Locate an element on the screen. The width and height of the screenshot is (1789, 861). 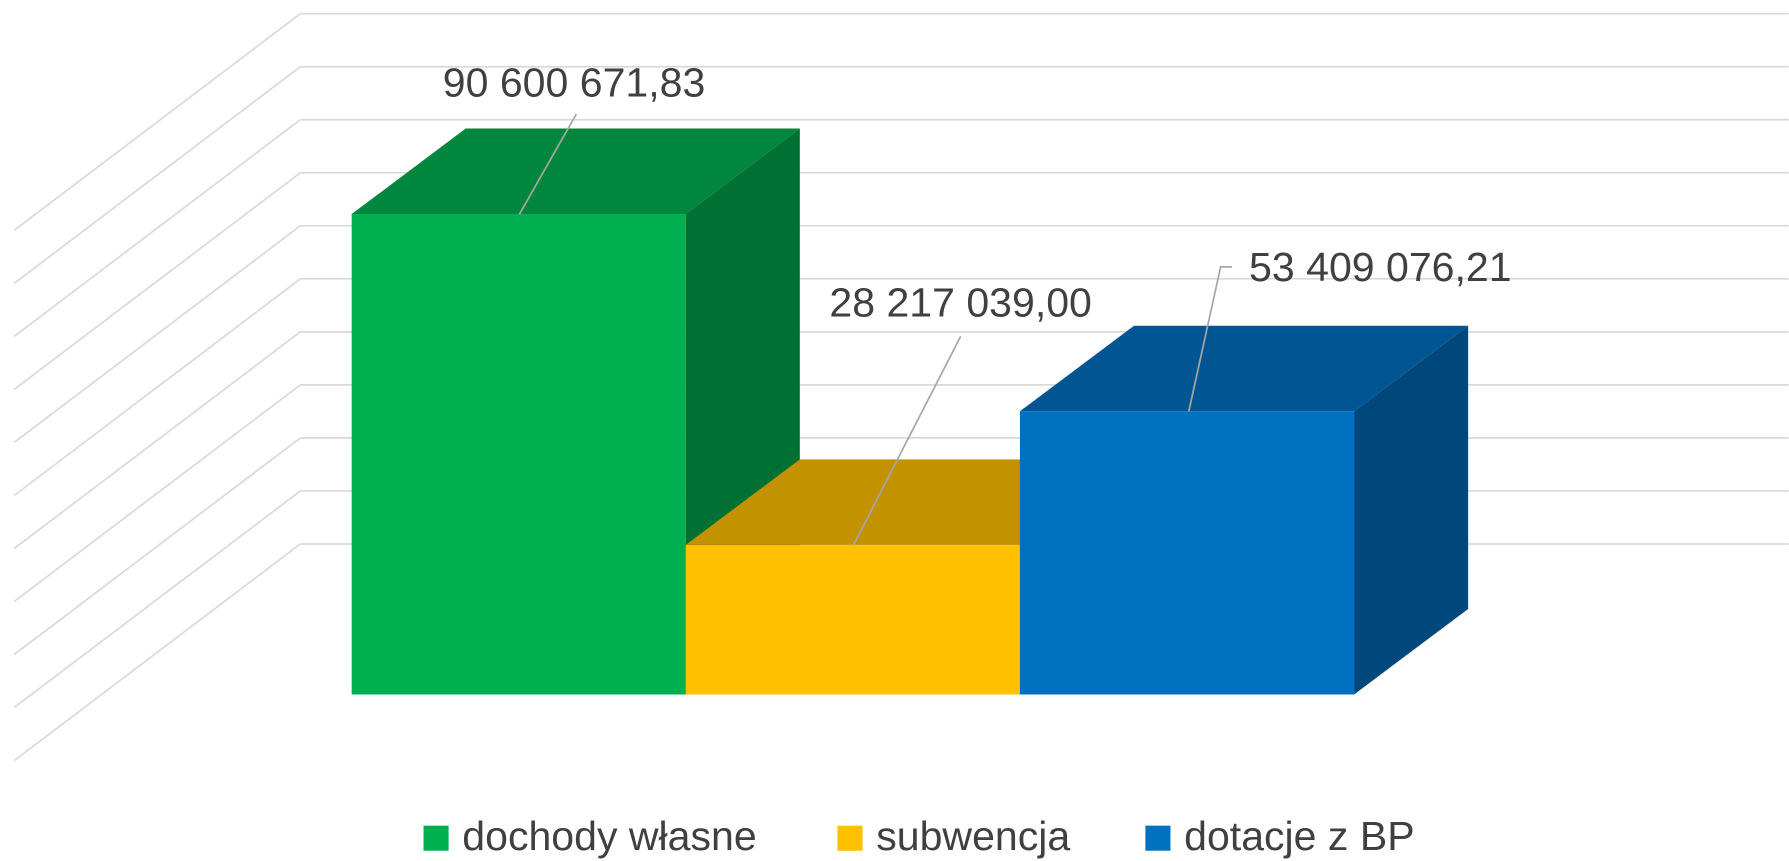
bar-side is located at coordinates (1411, 510).